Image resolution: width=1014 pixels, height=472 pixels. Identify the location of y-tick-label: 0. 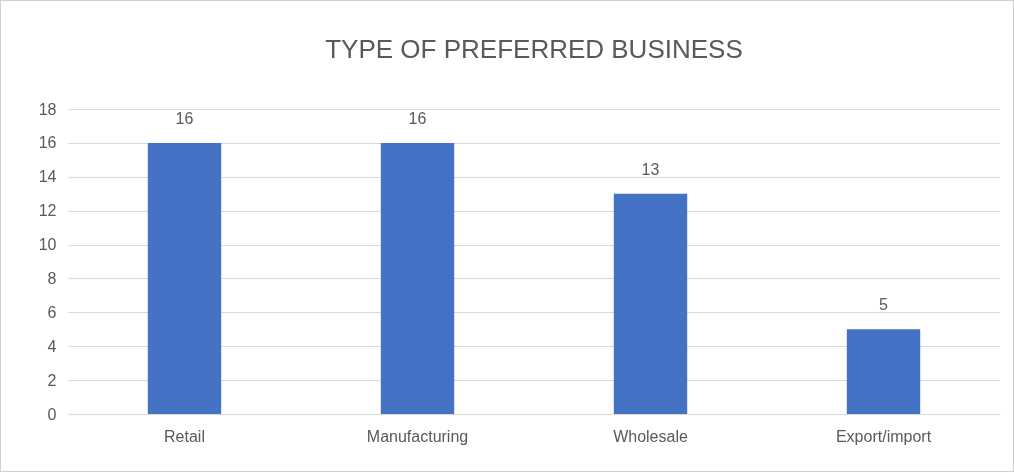
(52, 414).